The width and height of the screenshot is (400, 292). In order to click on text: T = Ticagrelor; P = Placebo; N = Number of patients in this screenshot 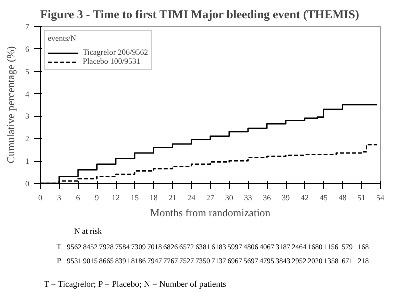, I will do `click(135, 283)`.